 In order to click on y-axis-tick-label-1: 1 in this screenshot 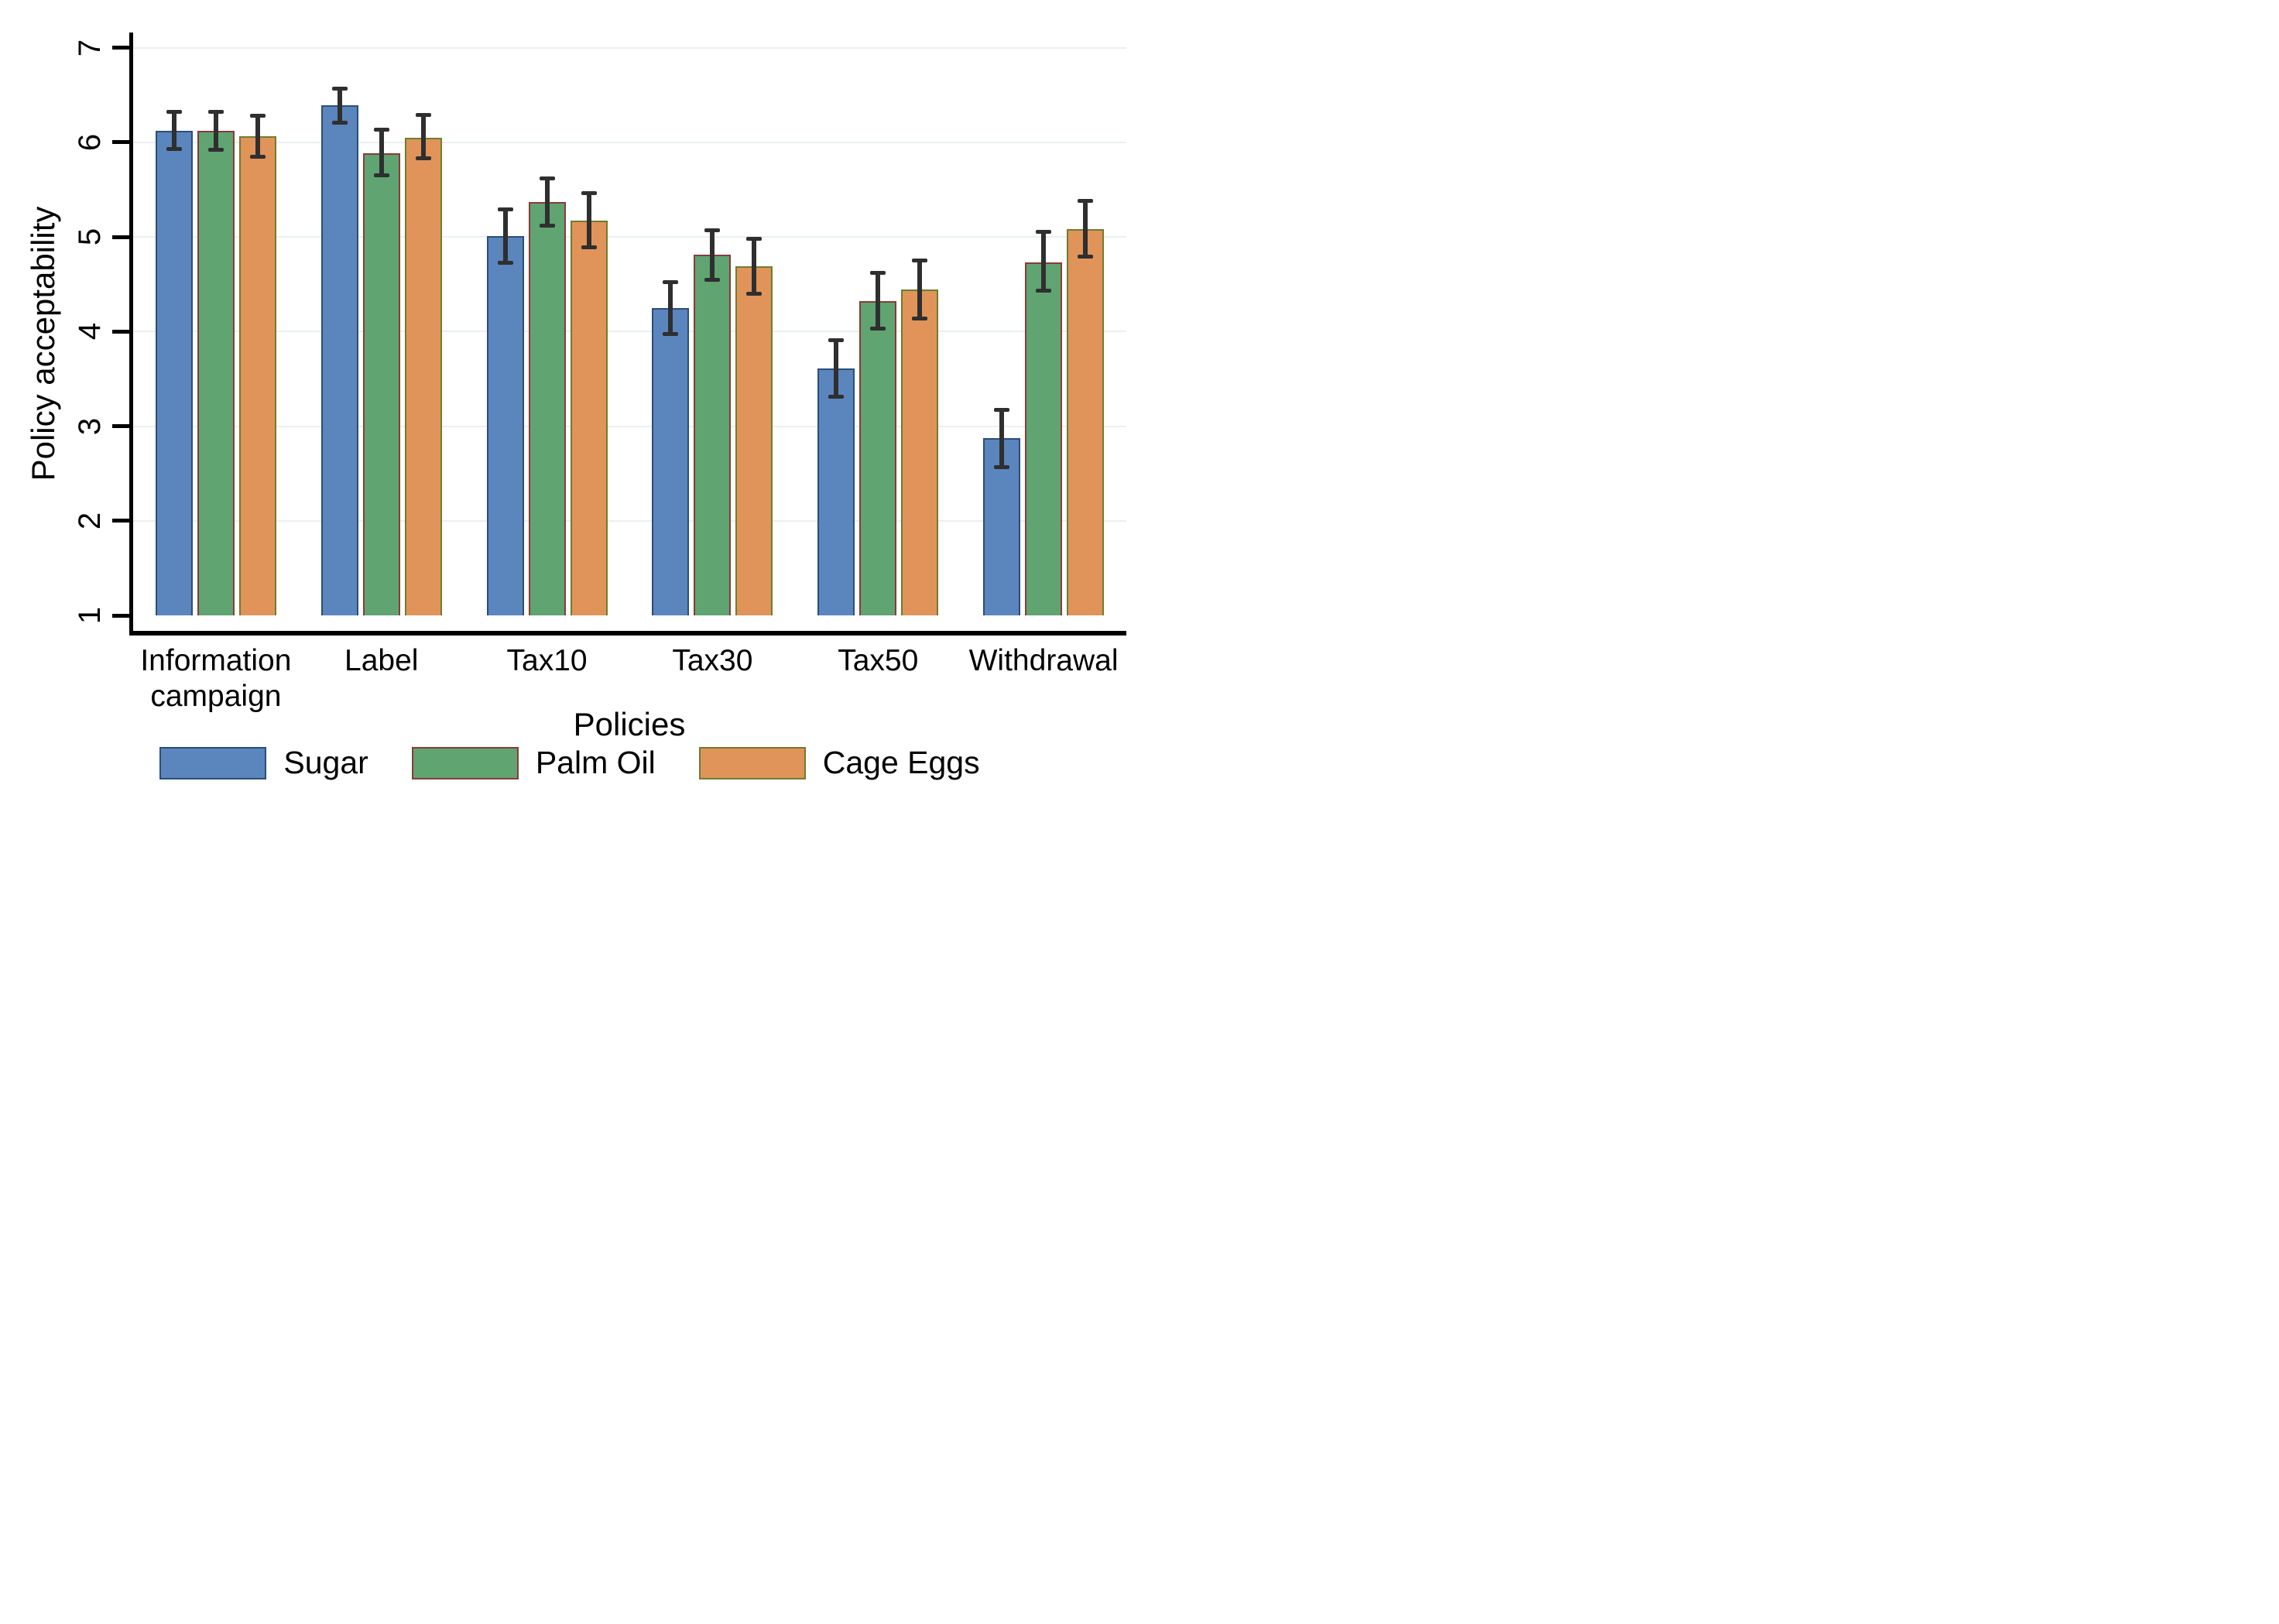, I will do `click(89, 616)`.